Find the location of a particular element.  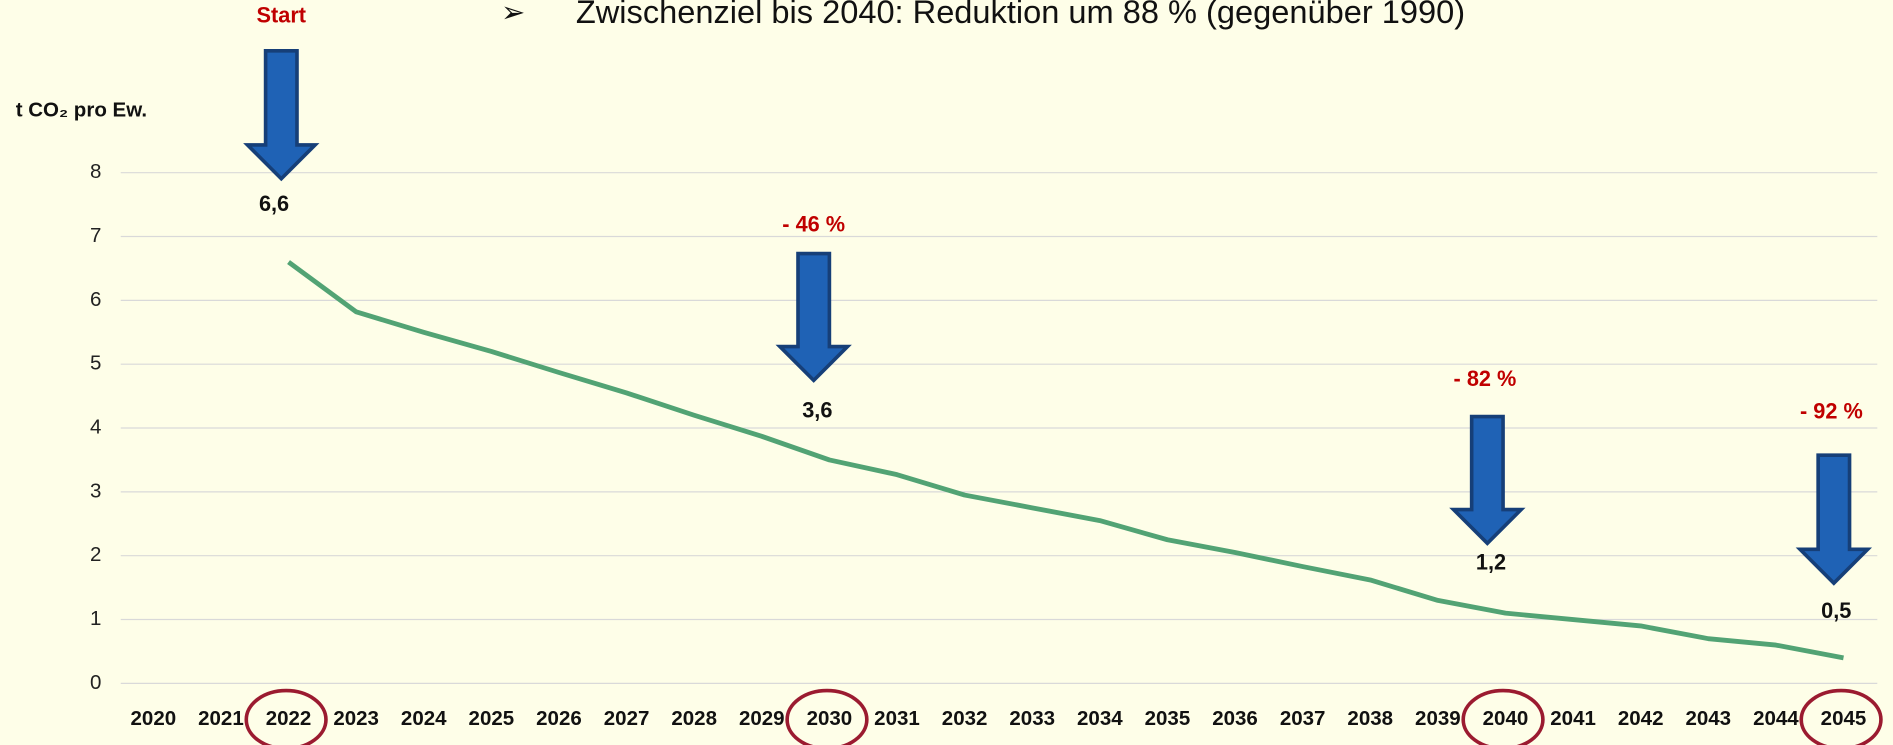

y-tick-label: 4 is located at coordinates (95, 426).